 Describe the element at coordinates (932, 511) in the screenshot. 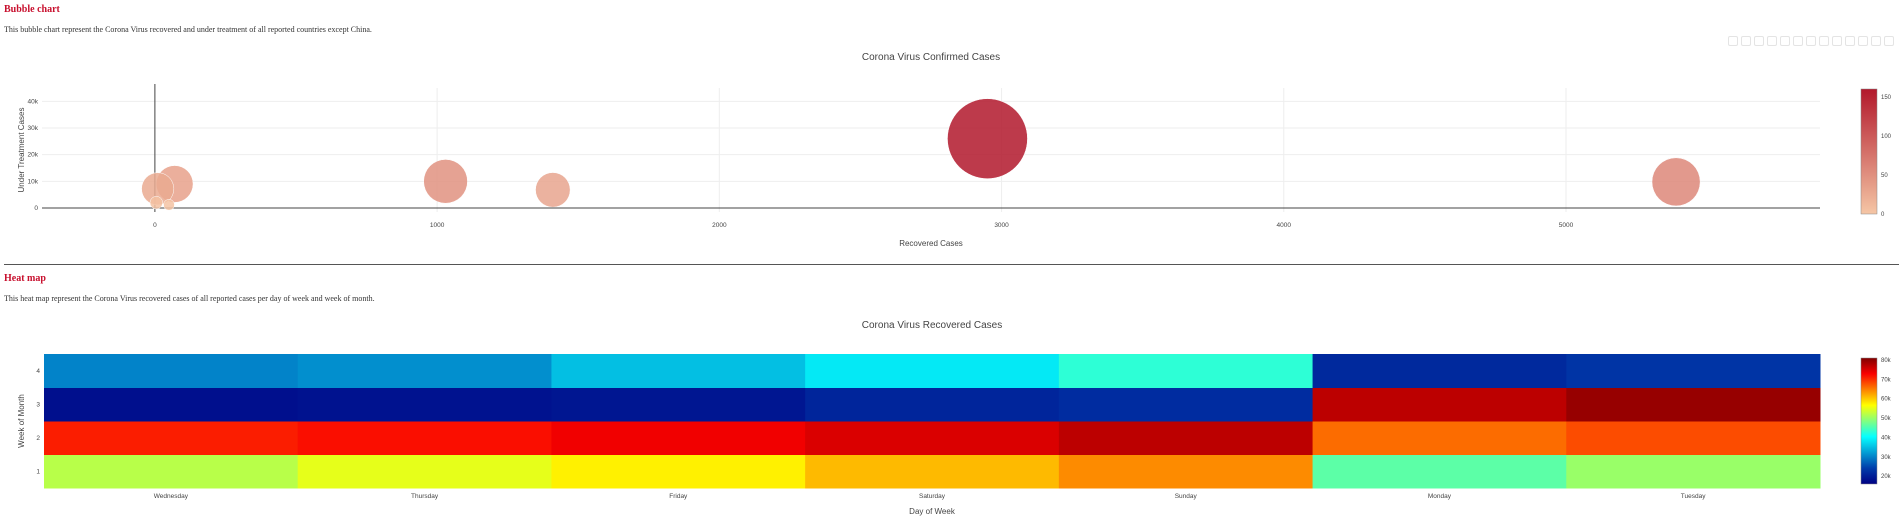

I see `heat-map-x-axis-label: Day of Week` at that location.